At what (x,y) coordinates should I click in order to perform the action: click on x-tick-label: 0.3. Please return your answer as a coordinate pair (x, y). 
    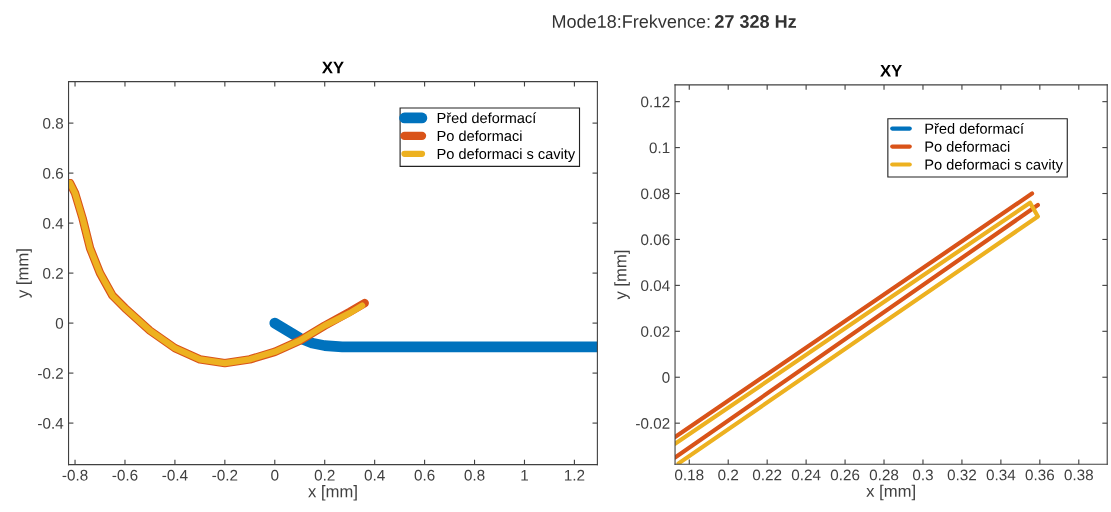
    Looking at the image, I should click on (922, 475).